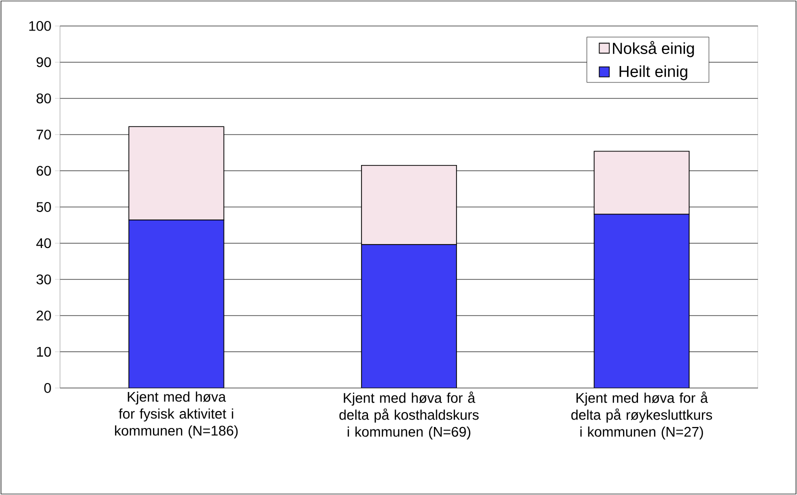  Describe the element at coordinates (43, 98) in the screenshot. I see `y-tick-label: 80` at that location.